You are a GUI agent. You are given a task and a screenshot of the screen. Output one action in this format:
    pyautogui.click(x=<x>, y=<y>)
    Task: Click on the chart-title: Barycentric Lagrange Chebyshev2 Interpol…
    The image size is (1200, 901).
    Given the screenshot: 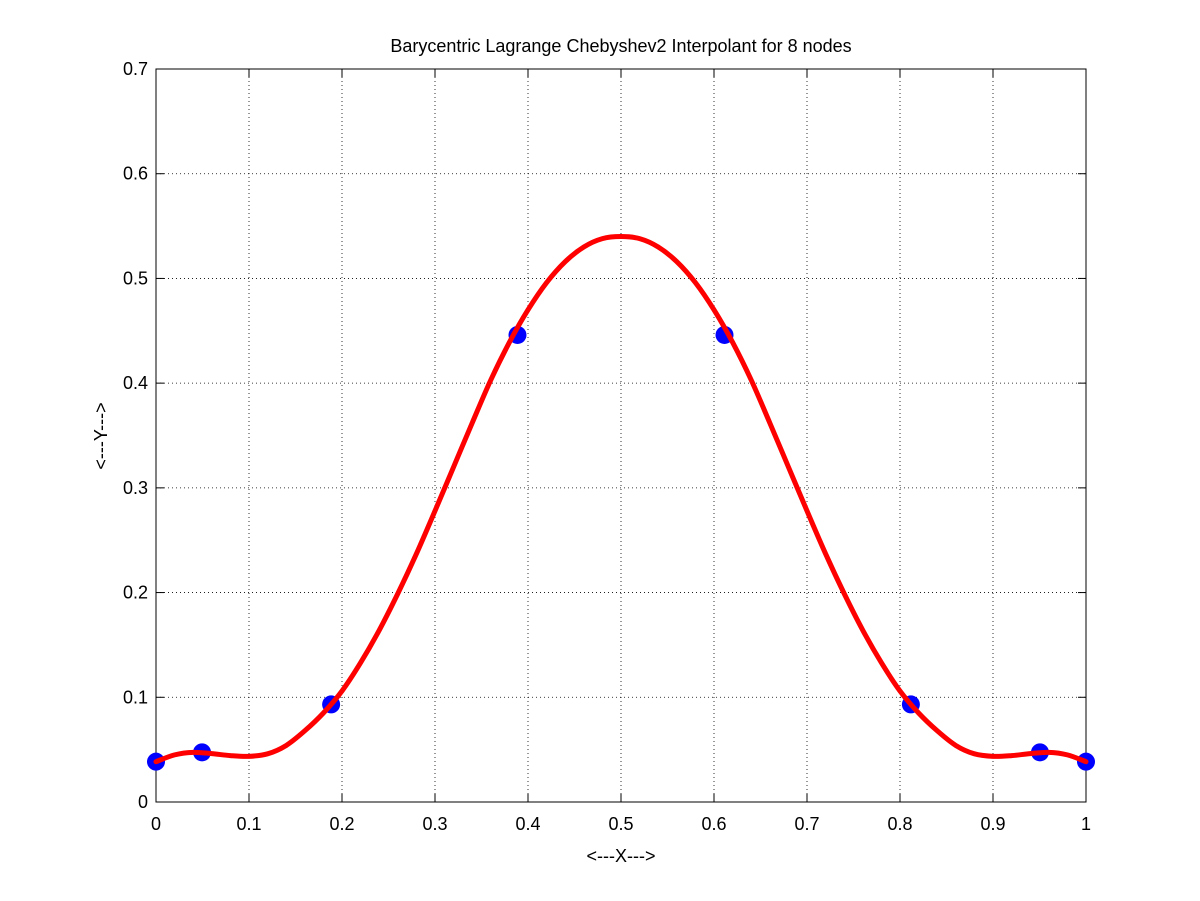 What is the action you would take?
    pyautogui.click(x=620, y=46)
    